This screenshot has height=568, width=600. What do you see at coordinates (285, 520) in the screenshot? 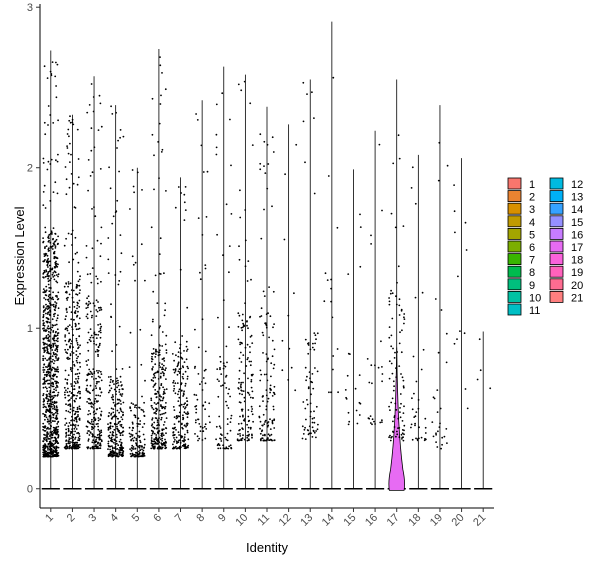
I see `x-tick-label-12: 12` at bounding box center [285, 520].